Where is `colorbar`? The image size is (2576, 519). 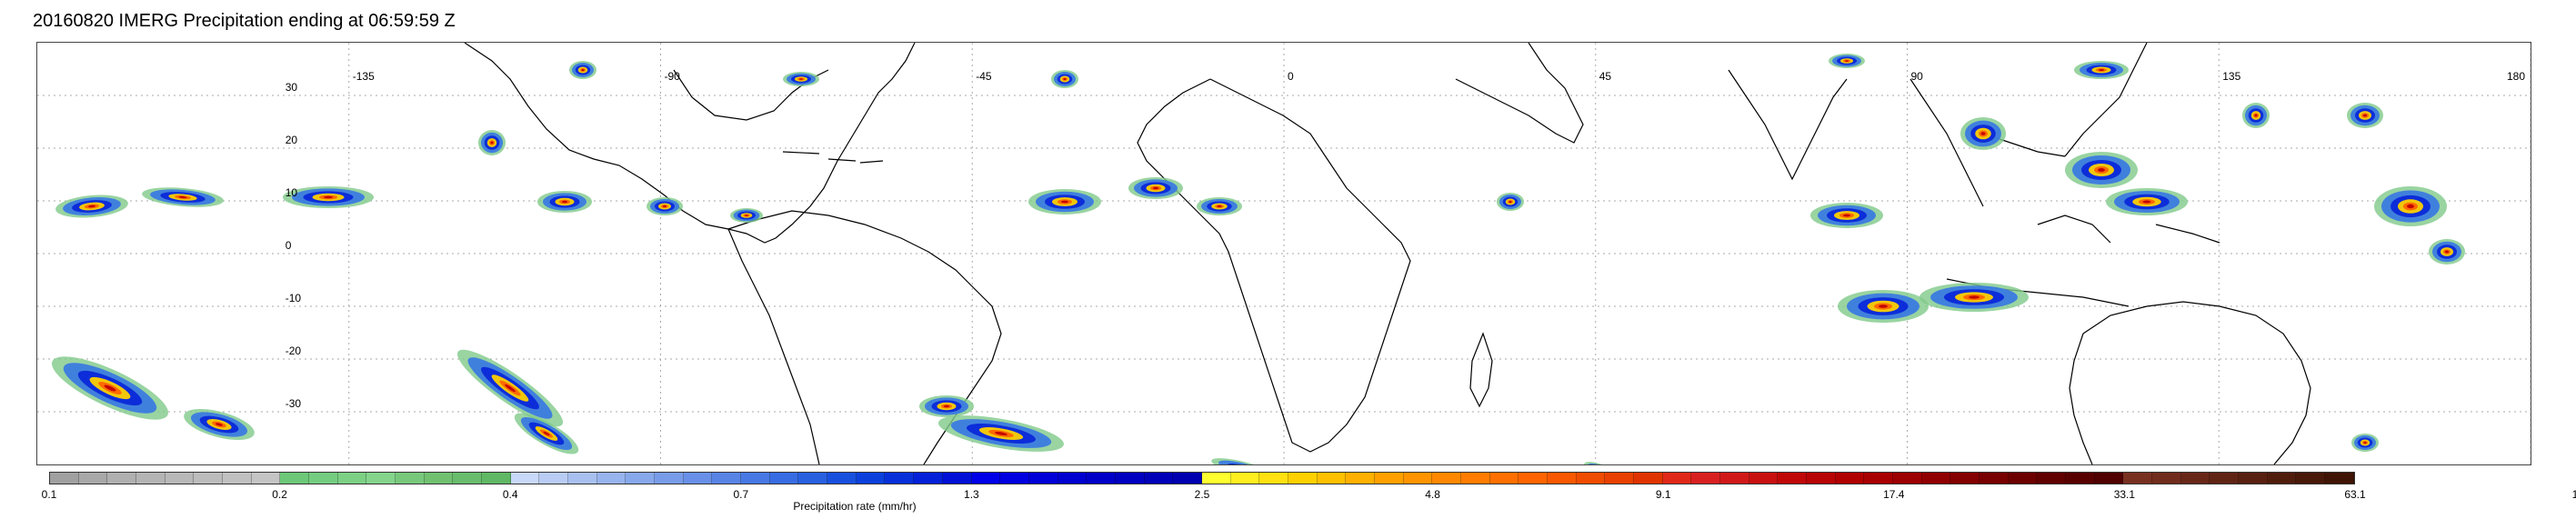 colorbar is located at coordinates (1202, 478).